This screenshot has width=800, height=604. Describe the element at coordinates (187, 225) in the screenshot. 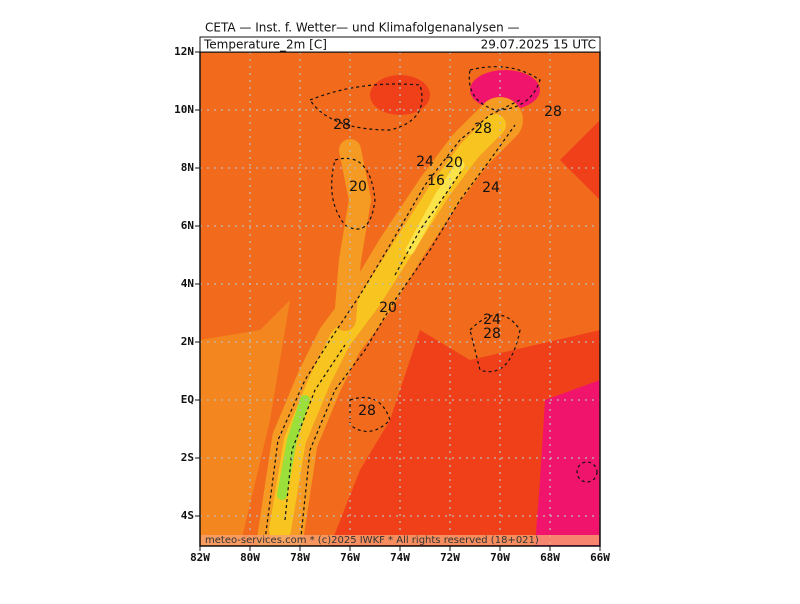

I see `lat-label: 6N` at that location.